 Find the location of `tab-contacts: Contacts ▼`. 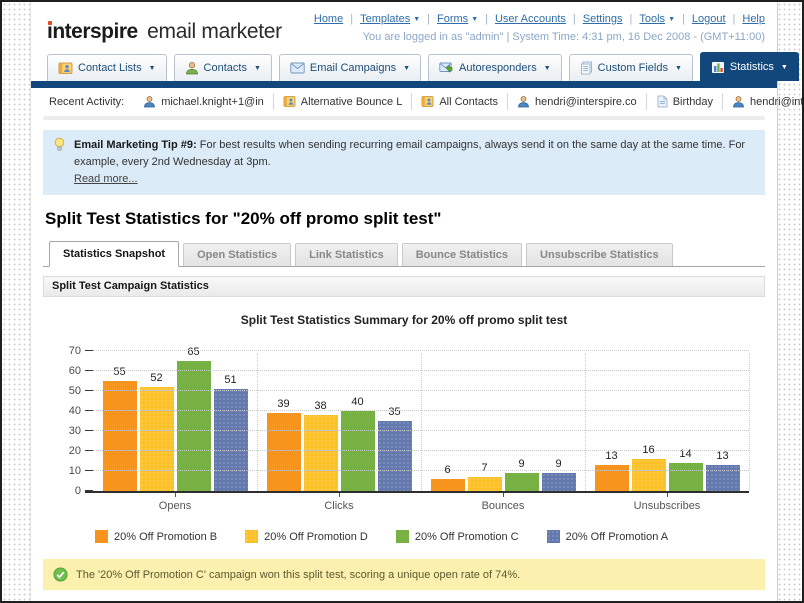

tab-contacts: Contacts ▼ is located at coordinates (222, 67).